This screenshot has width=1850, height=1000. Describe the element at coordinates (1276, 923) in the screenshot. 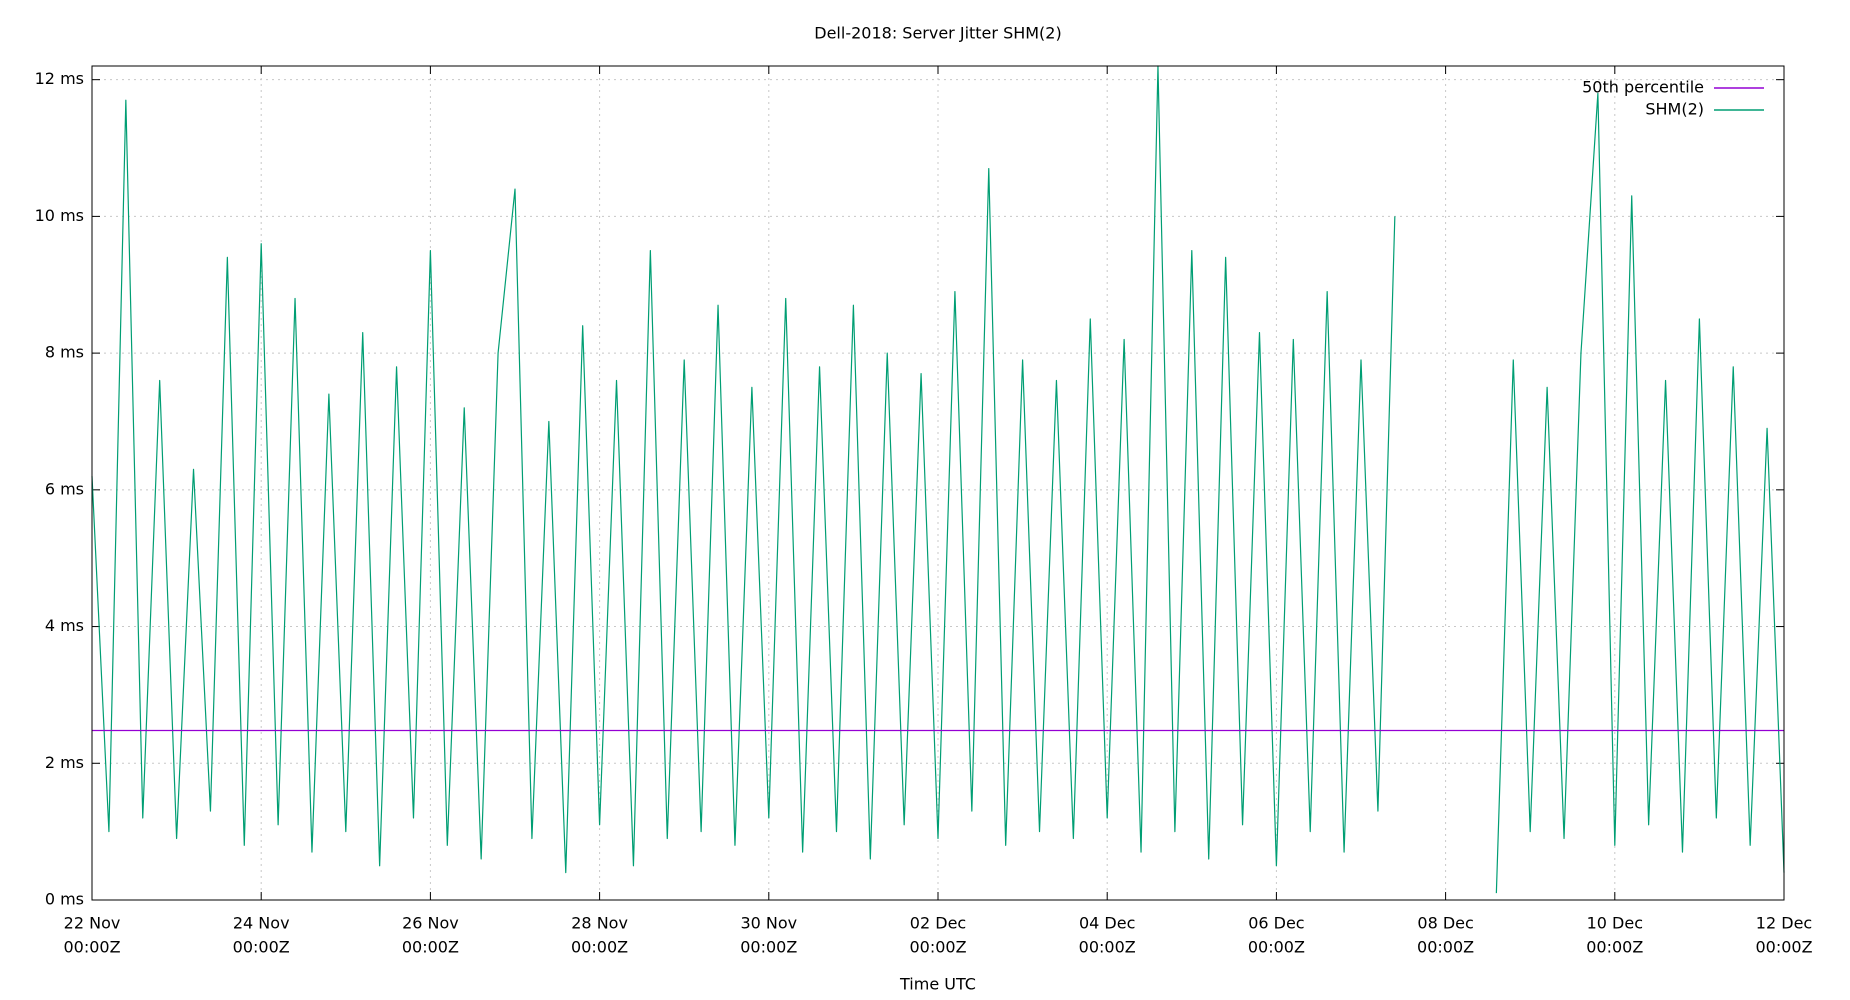

I see `x-tick-label: 06 Dec` at that location.